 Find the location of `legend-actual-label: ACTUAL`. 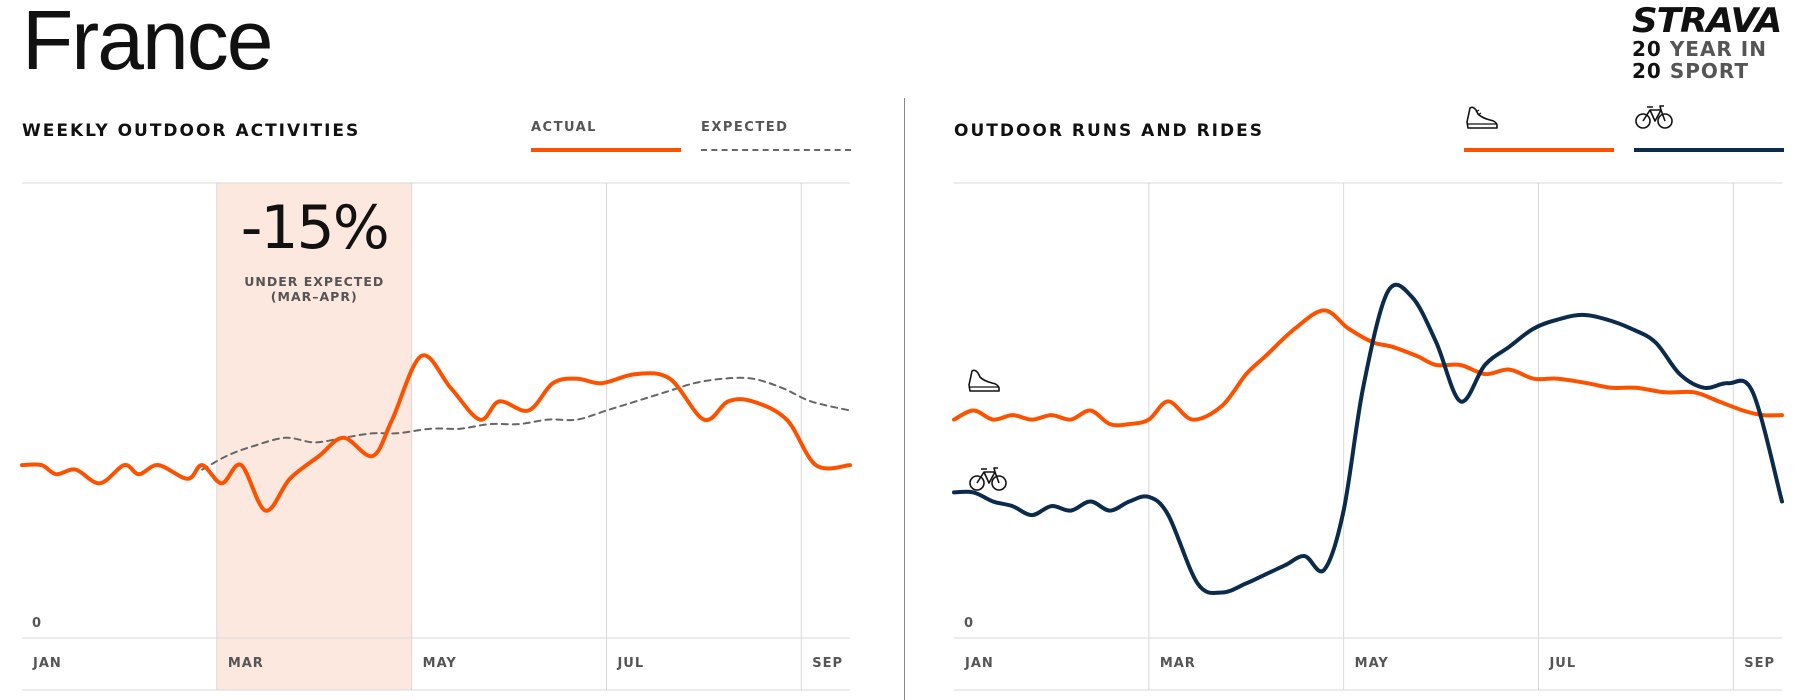

legend-actual-label: ACTUAL is located at coordinates (564, 127).